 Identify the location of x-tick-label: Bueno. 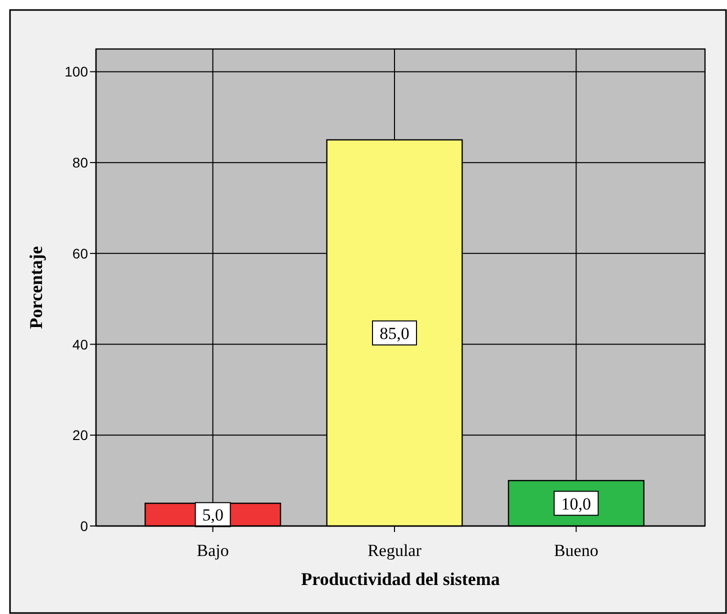
(576, 550).